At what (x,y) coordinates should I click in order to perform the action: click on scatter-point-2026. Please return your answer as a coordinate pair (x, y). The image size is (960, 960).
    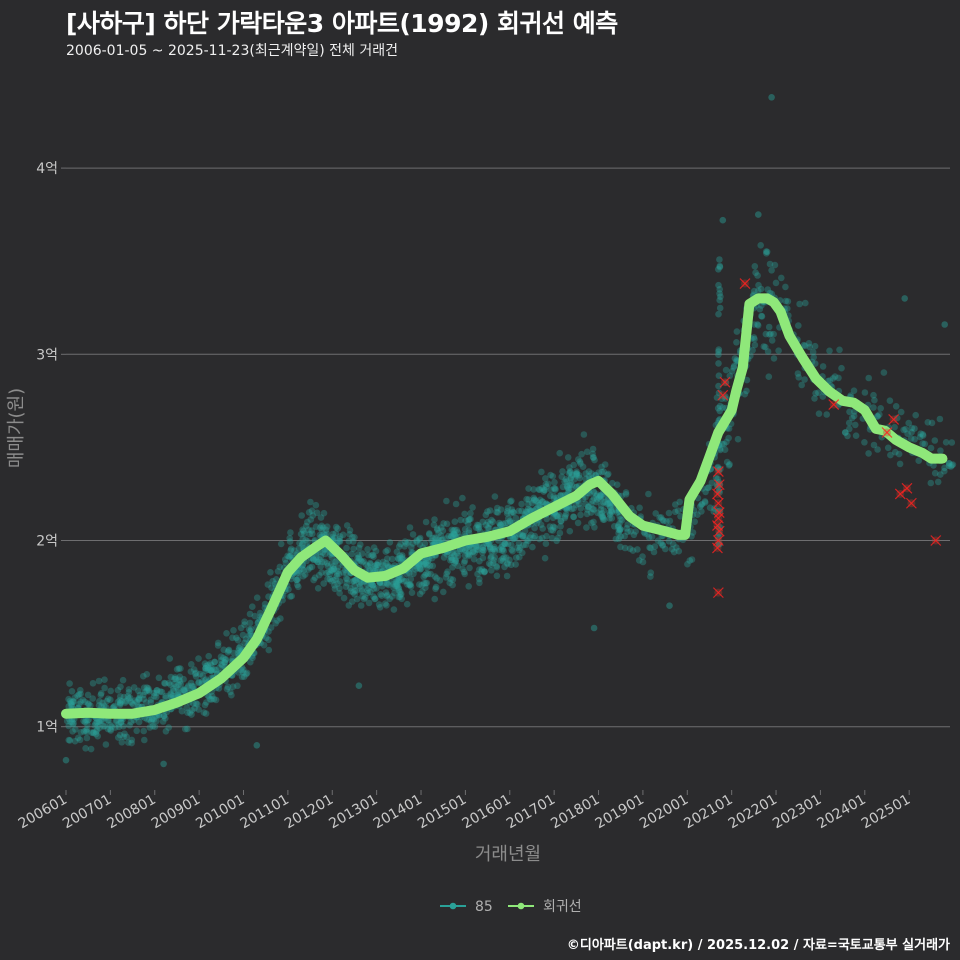
    Looking at the image, I should click on (761, 316).